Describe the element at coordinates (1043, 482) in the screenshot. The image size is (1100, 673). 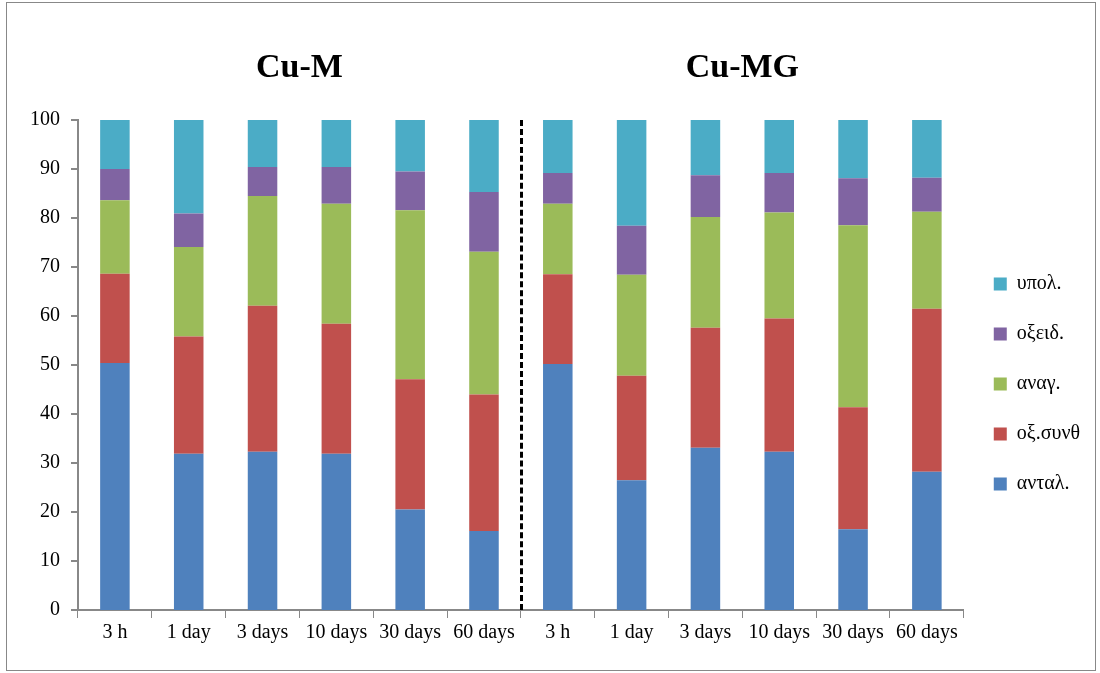
I see `legend-label: ανταλ.` at that location.